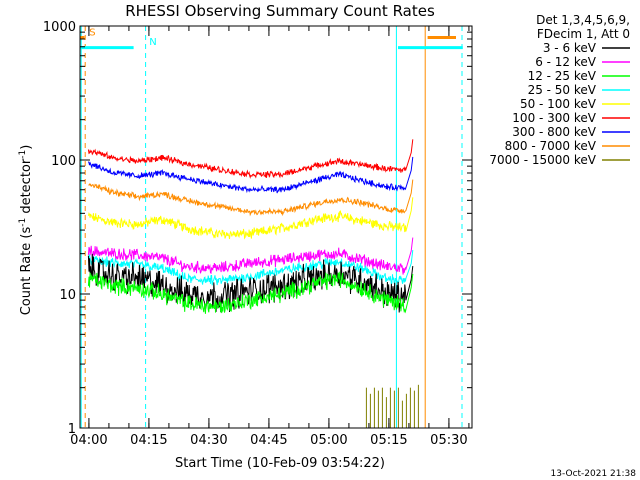  What do you see at coordinates (280, 463) in the screenshot?
I see `x-axis-label: Start Time (10-Feb-09 03:54:22)` at bounding box center [280, 463].